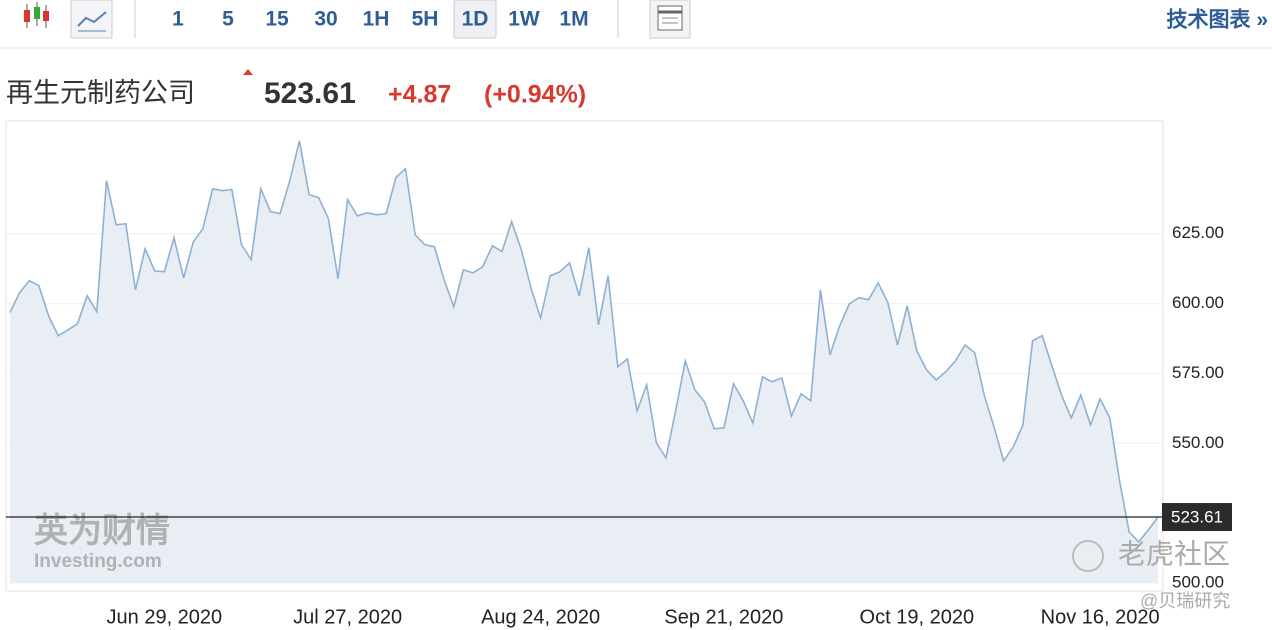  What do you see at coordinates (36, 15) in the screenshot?
I see `candle-icon` at bounding box center [36, 15].